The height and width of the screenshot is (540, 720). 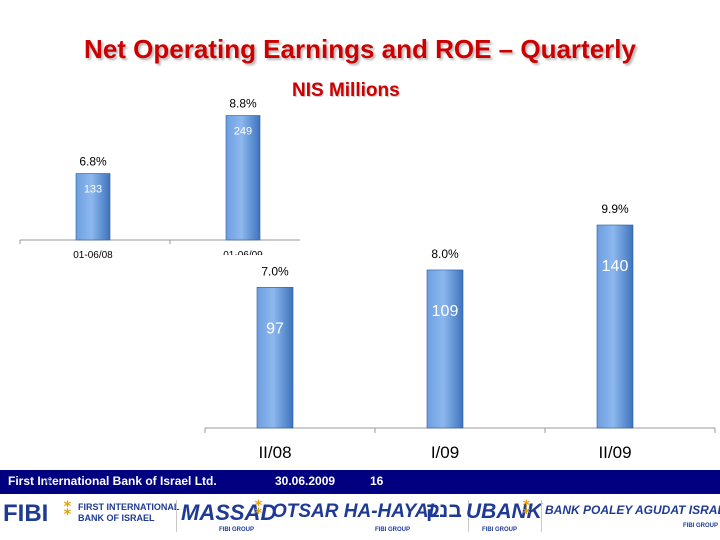 What do you see at coordinates (445, 311) in the screenshot?
I see `data-label: 109` at bounding box center [445, 311].